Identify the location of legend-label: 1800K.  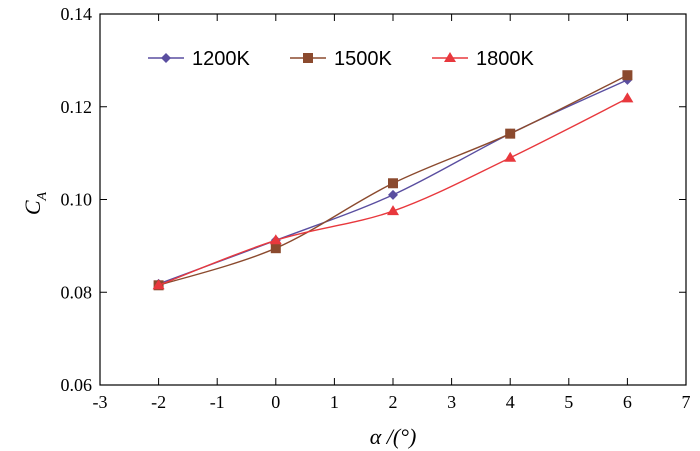
(505, 59).